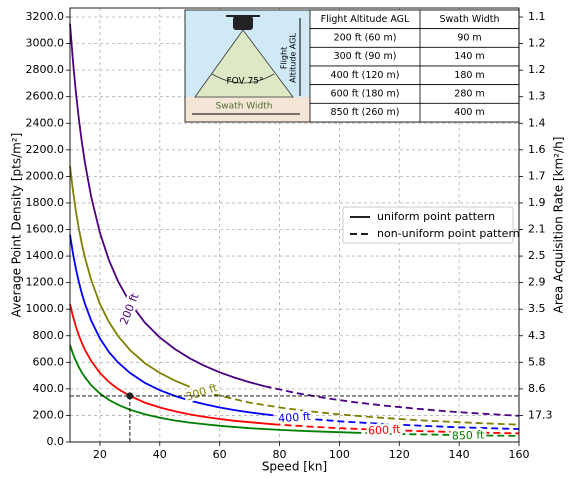 The width and height of the screenshot is (571, 479). I want to click on y-tick-label: 600.0, so click(49, 361).